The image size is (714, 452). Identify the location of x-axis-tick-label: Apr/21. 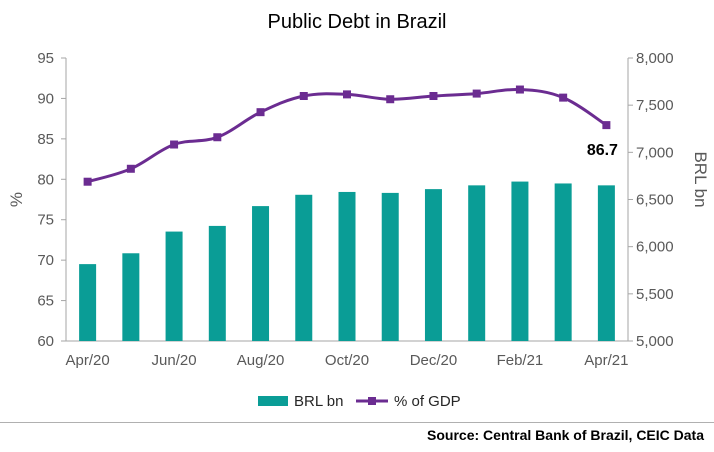
(606, 360).